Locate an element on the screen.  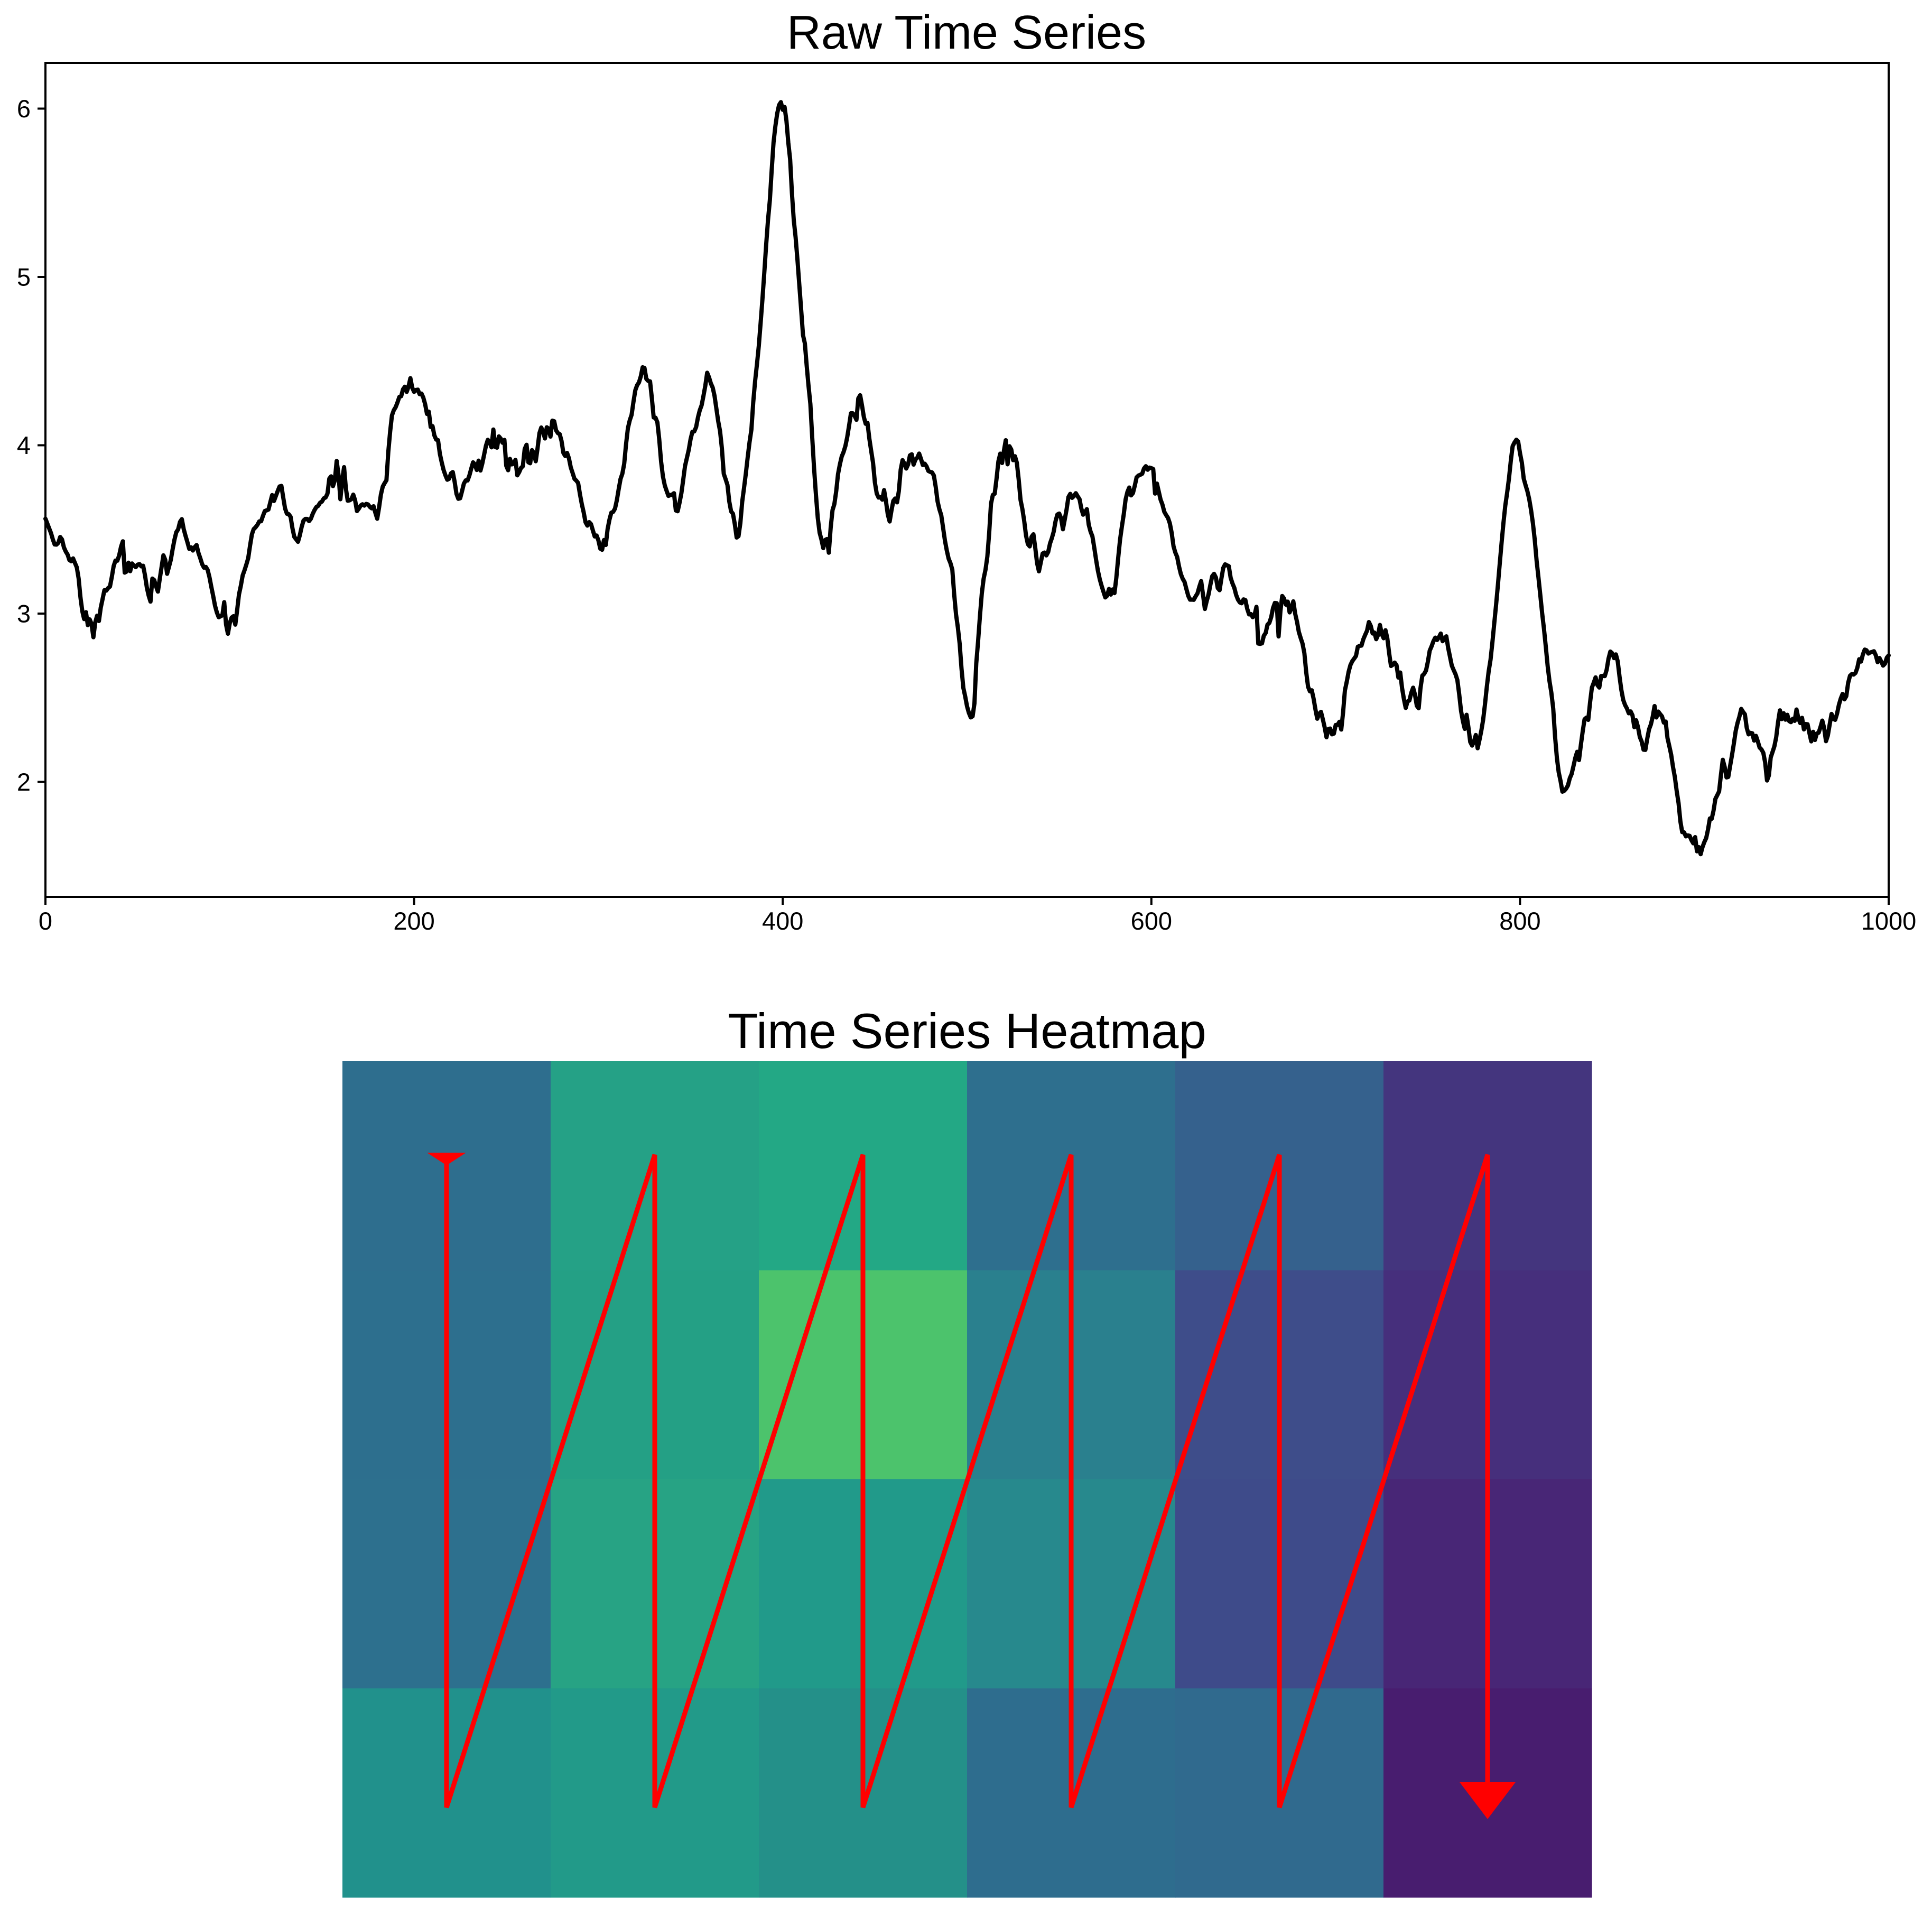
svg-text: 3 is located at coordinates (24, 614).